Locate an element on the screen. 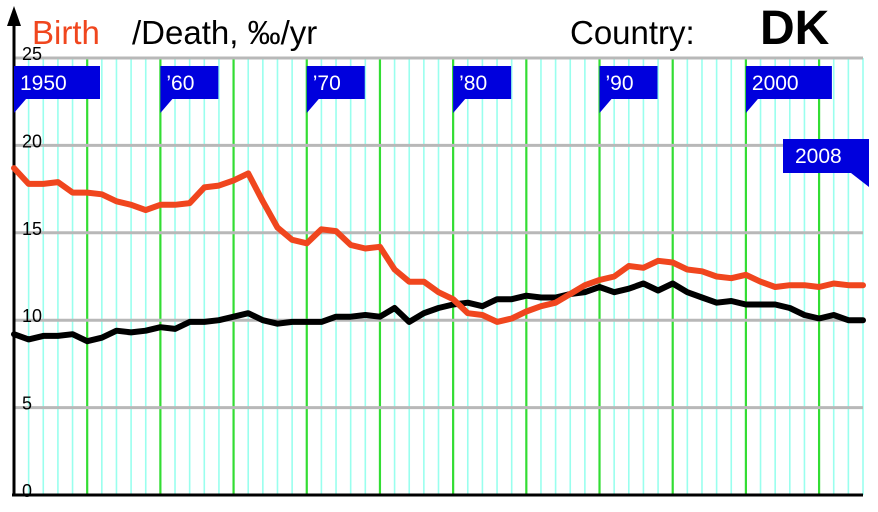 This screenshot has width=878, height=512. flag-label: 2000 is located at coordinates (775, 83).